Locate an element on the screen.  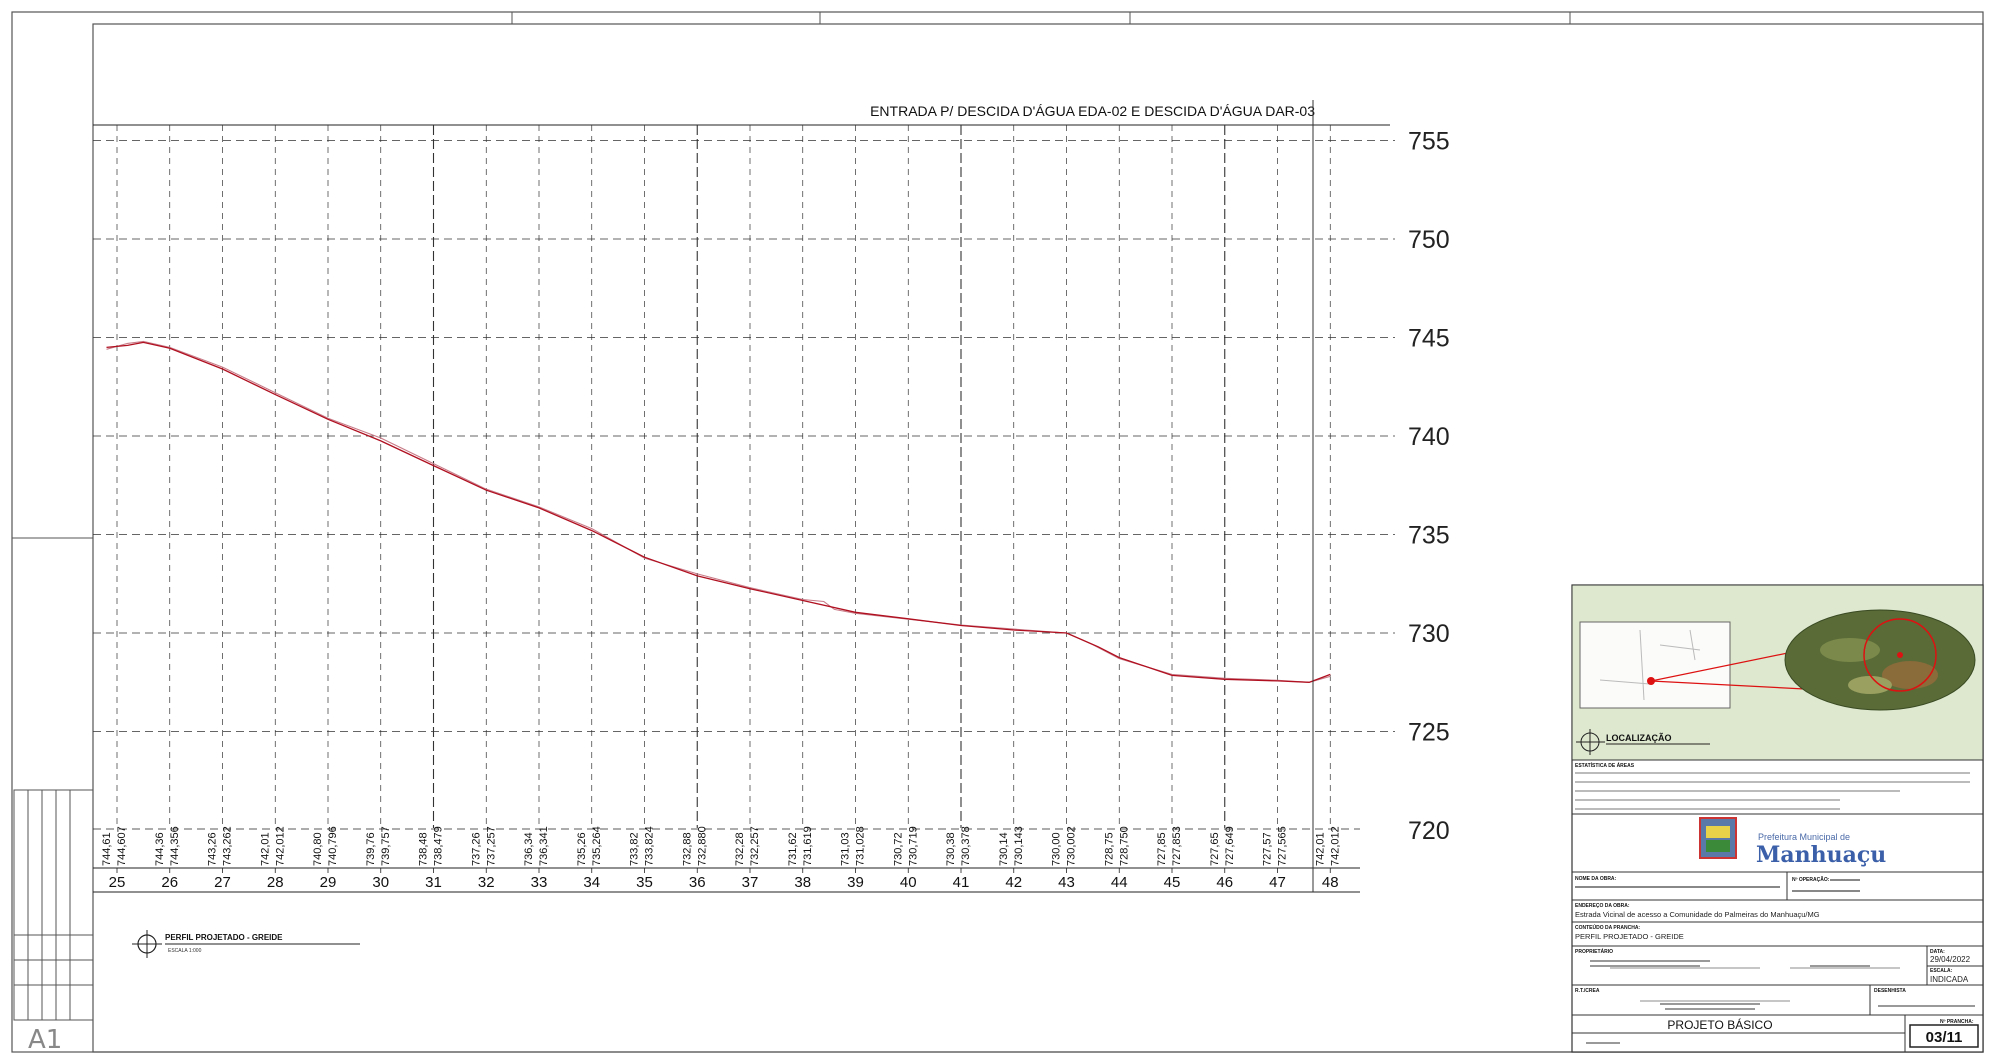
grade-elevation-label: 744,356 is located at coordinates (175, 846).